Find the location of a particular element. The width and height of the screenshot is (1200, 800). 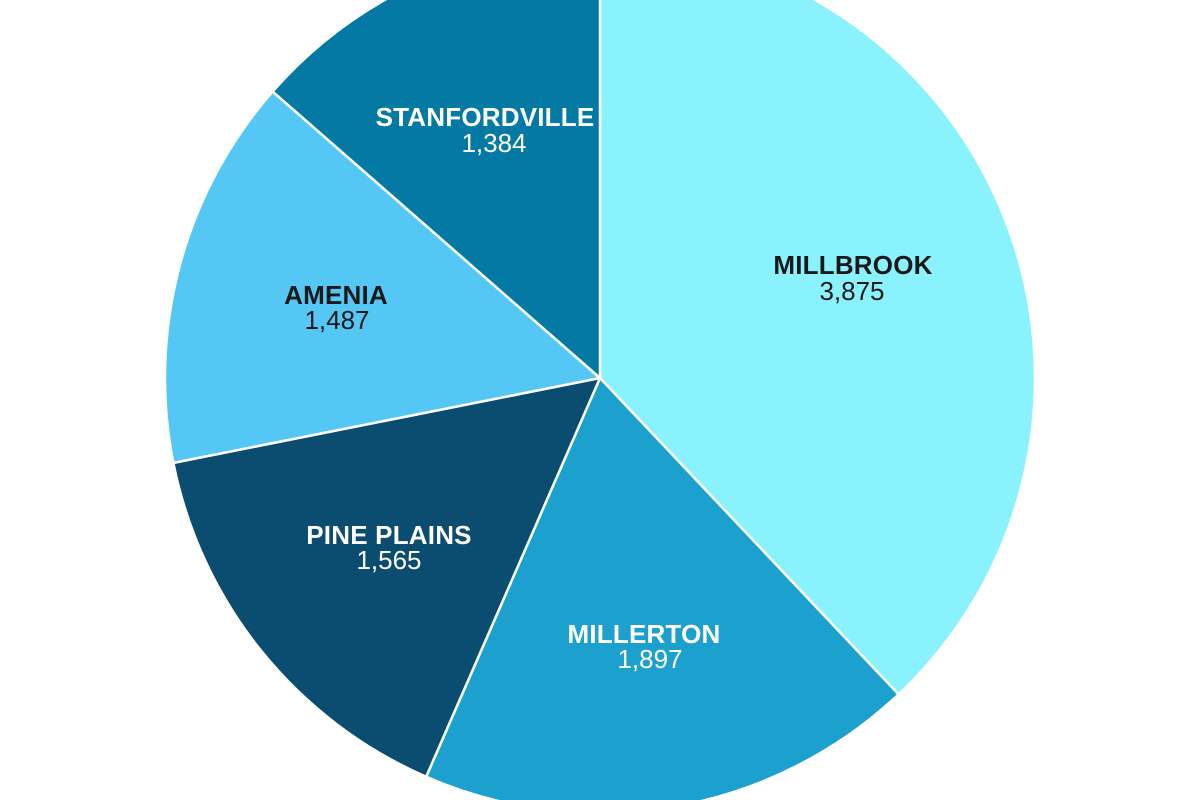

slice-value-amenia: 1,487 is located at coordinates (336, 320).